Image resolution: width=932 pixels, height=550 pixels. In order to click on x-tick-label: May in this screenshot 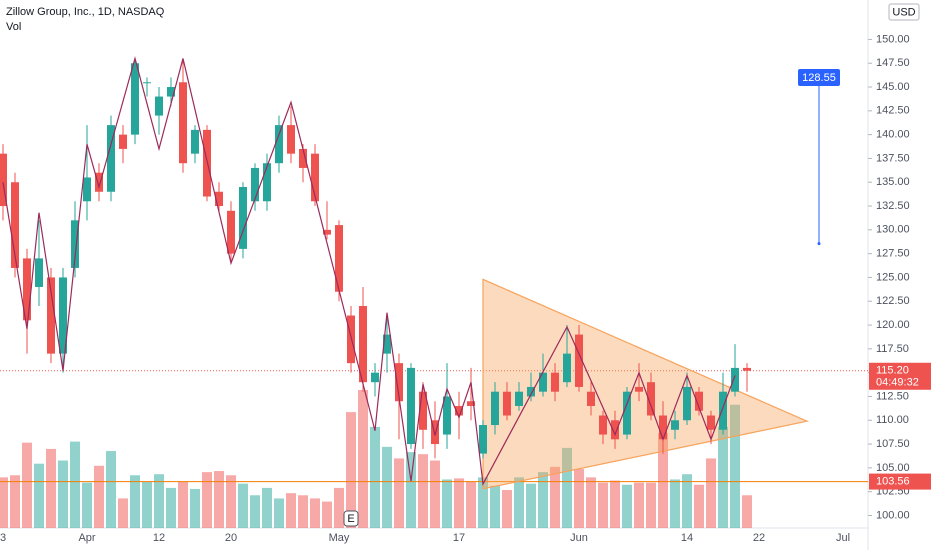, I will do `click(339, 538)`.